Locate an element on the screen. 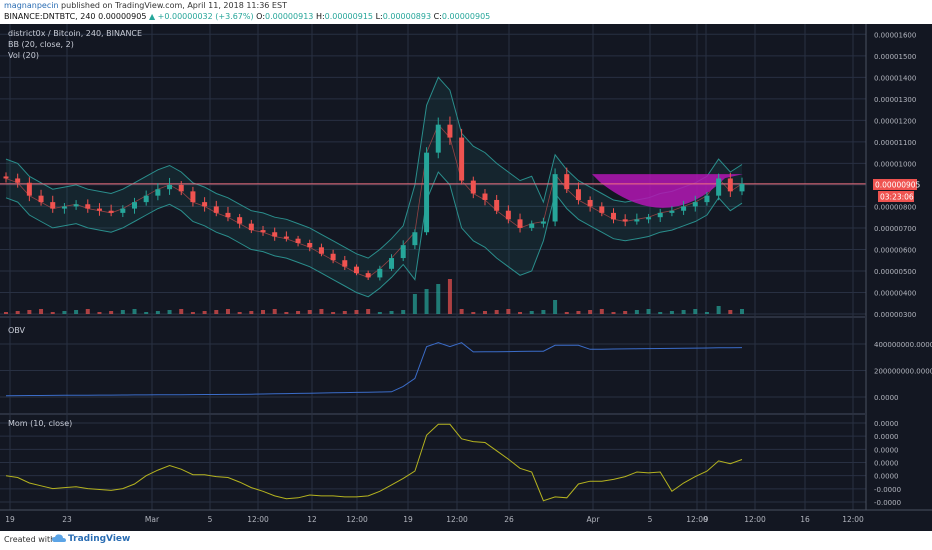 The image size is (932, 550). legend-bb: BB (20, close, 2) is located at coordinates (41, 44).